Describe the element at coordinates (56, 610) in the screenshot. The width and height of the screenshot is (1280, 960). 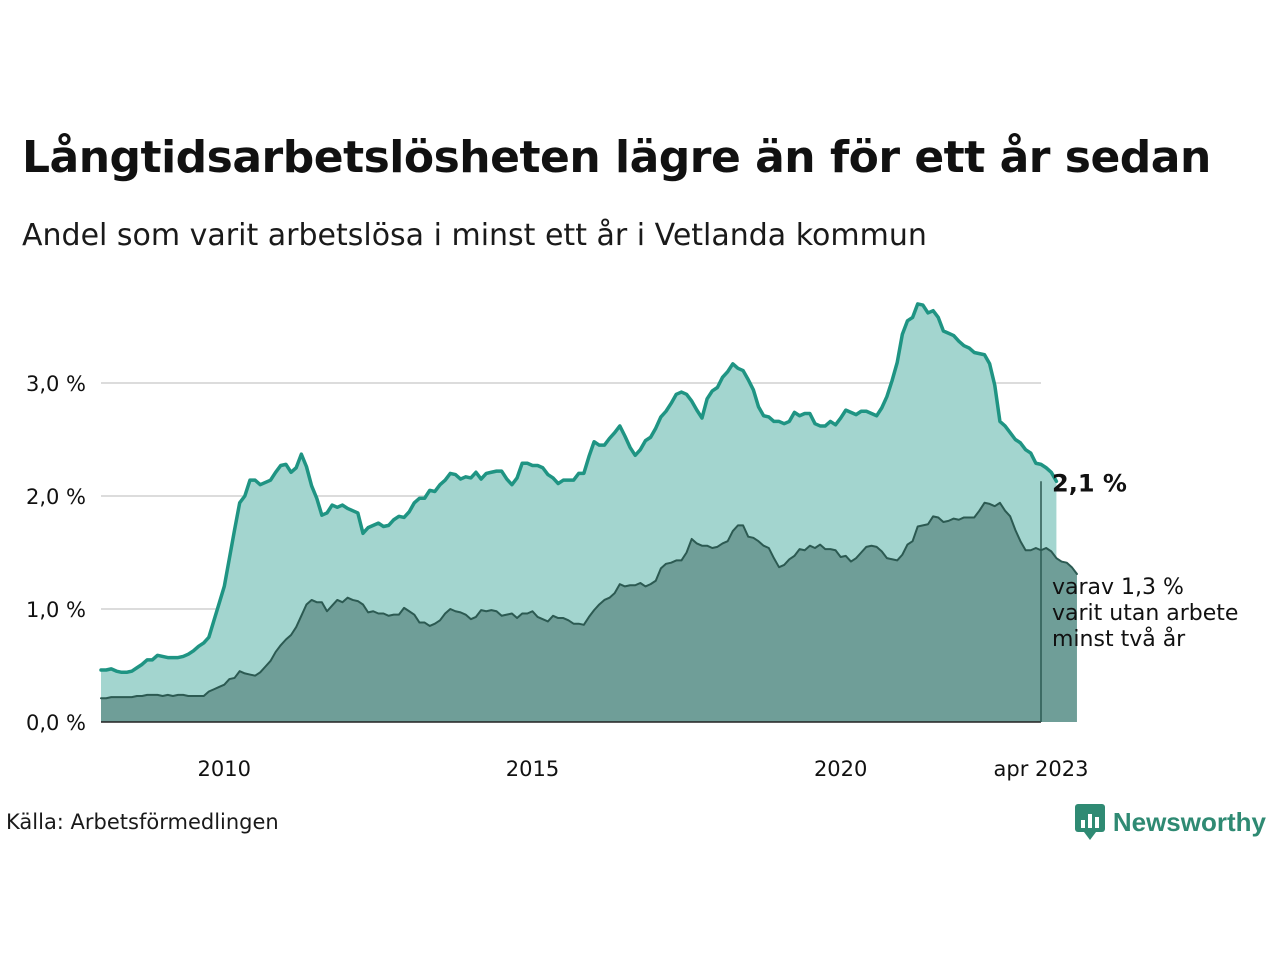
I see `y-tick-label: 1,0 %` at that location.